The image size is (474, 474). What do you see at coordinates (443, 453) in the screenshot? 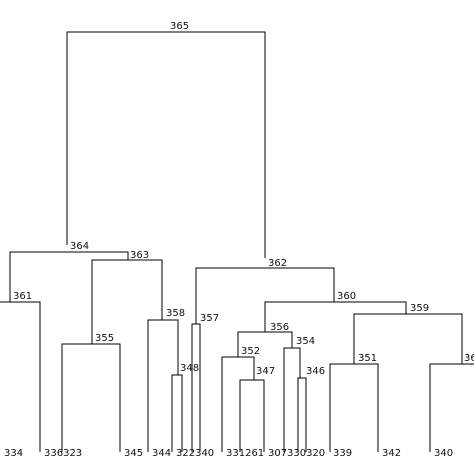
I see `leaf-label-340: 340` at bounding box center [443, 453].